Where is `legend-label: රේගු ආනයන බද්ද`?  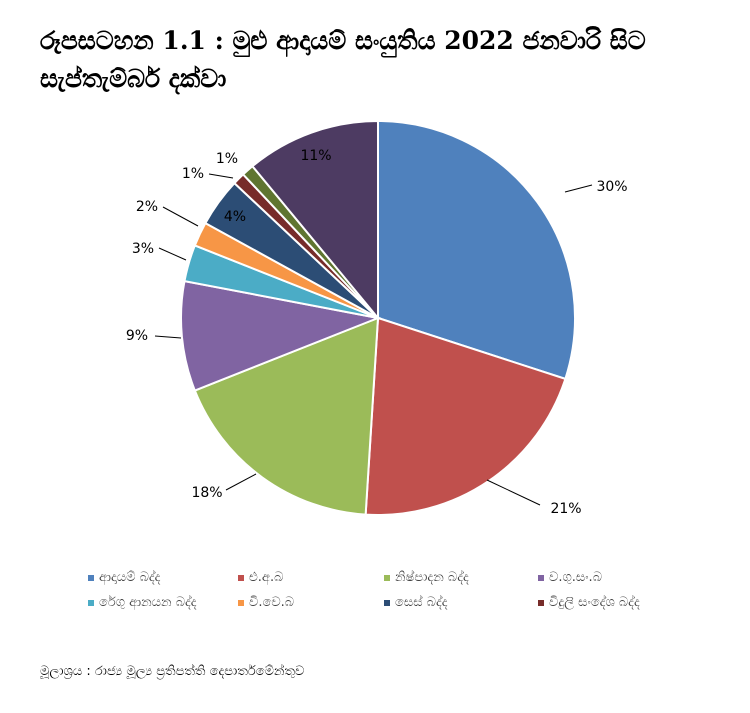 legend-label: රේගු ආනයන බද්ද is located at coordinates (148, 602).